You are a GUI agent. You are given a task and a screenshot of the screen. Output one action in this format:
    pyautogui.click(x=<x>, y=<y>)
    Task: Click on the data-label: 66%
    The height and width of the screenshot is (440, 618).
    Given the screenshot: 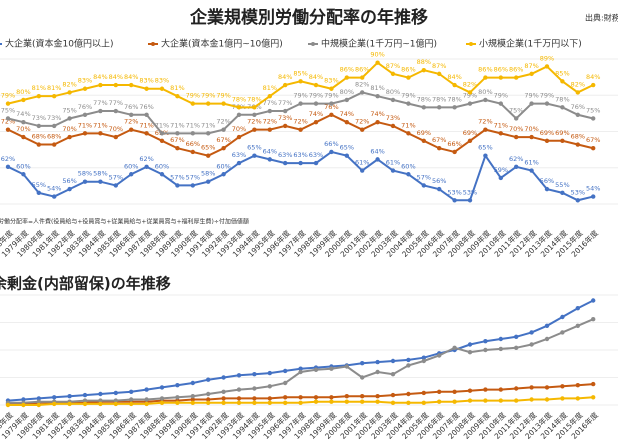 What is the action you would take?
    pyautogui.click(x=193, y=144)
    